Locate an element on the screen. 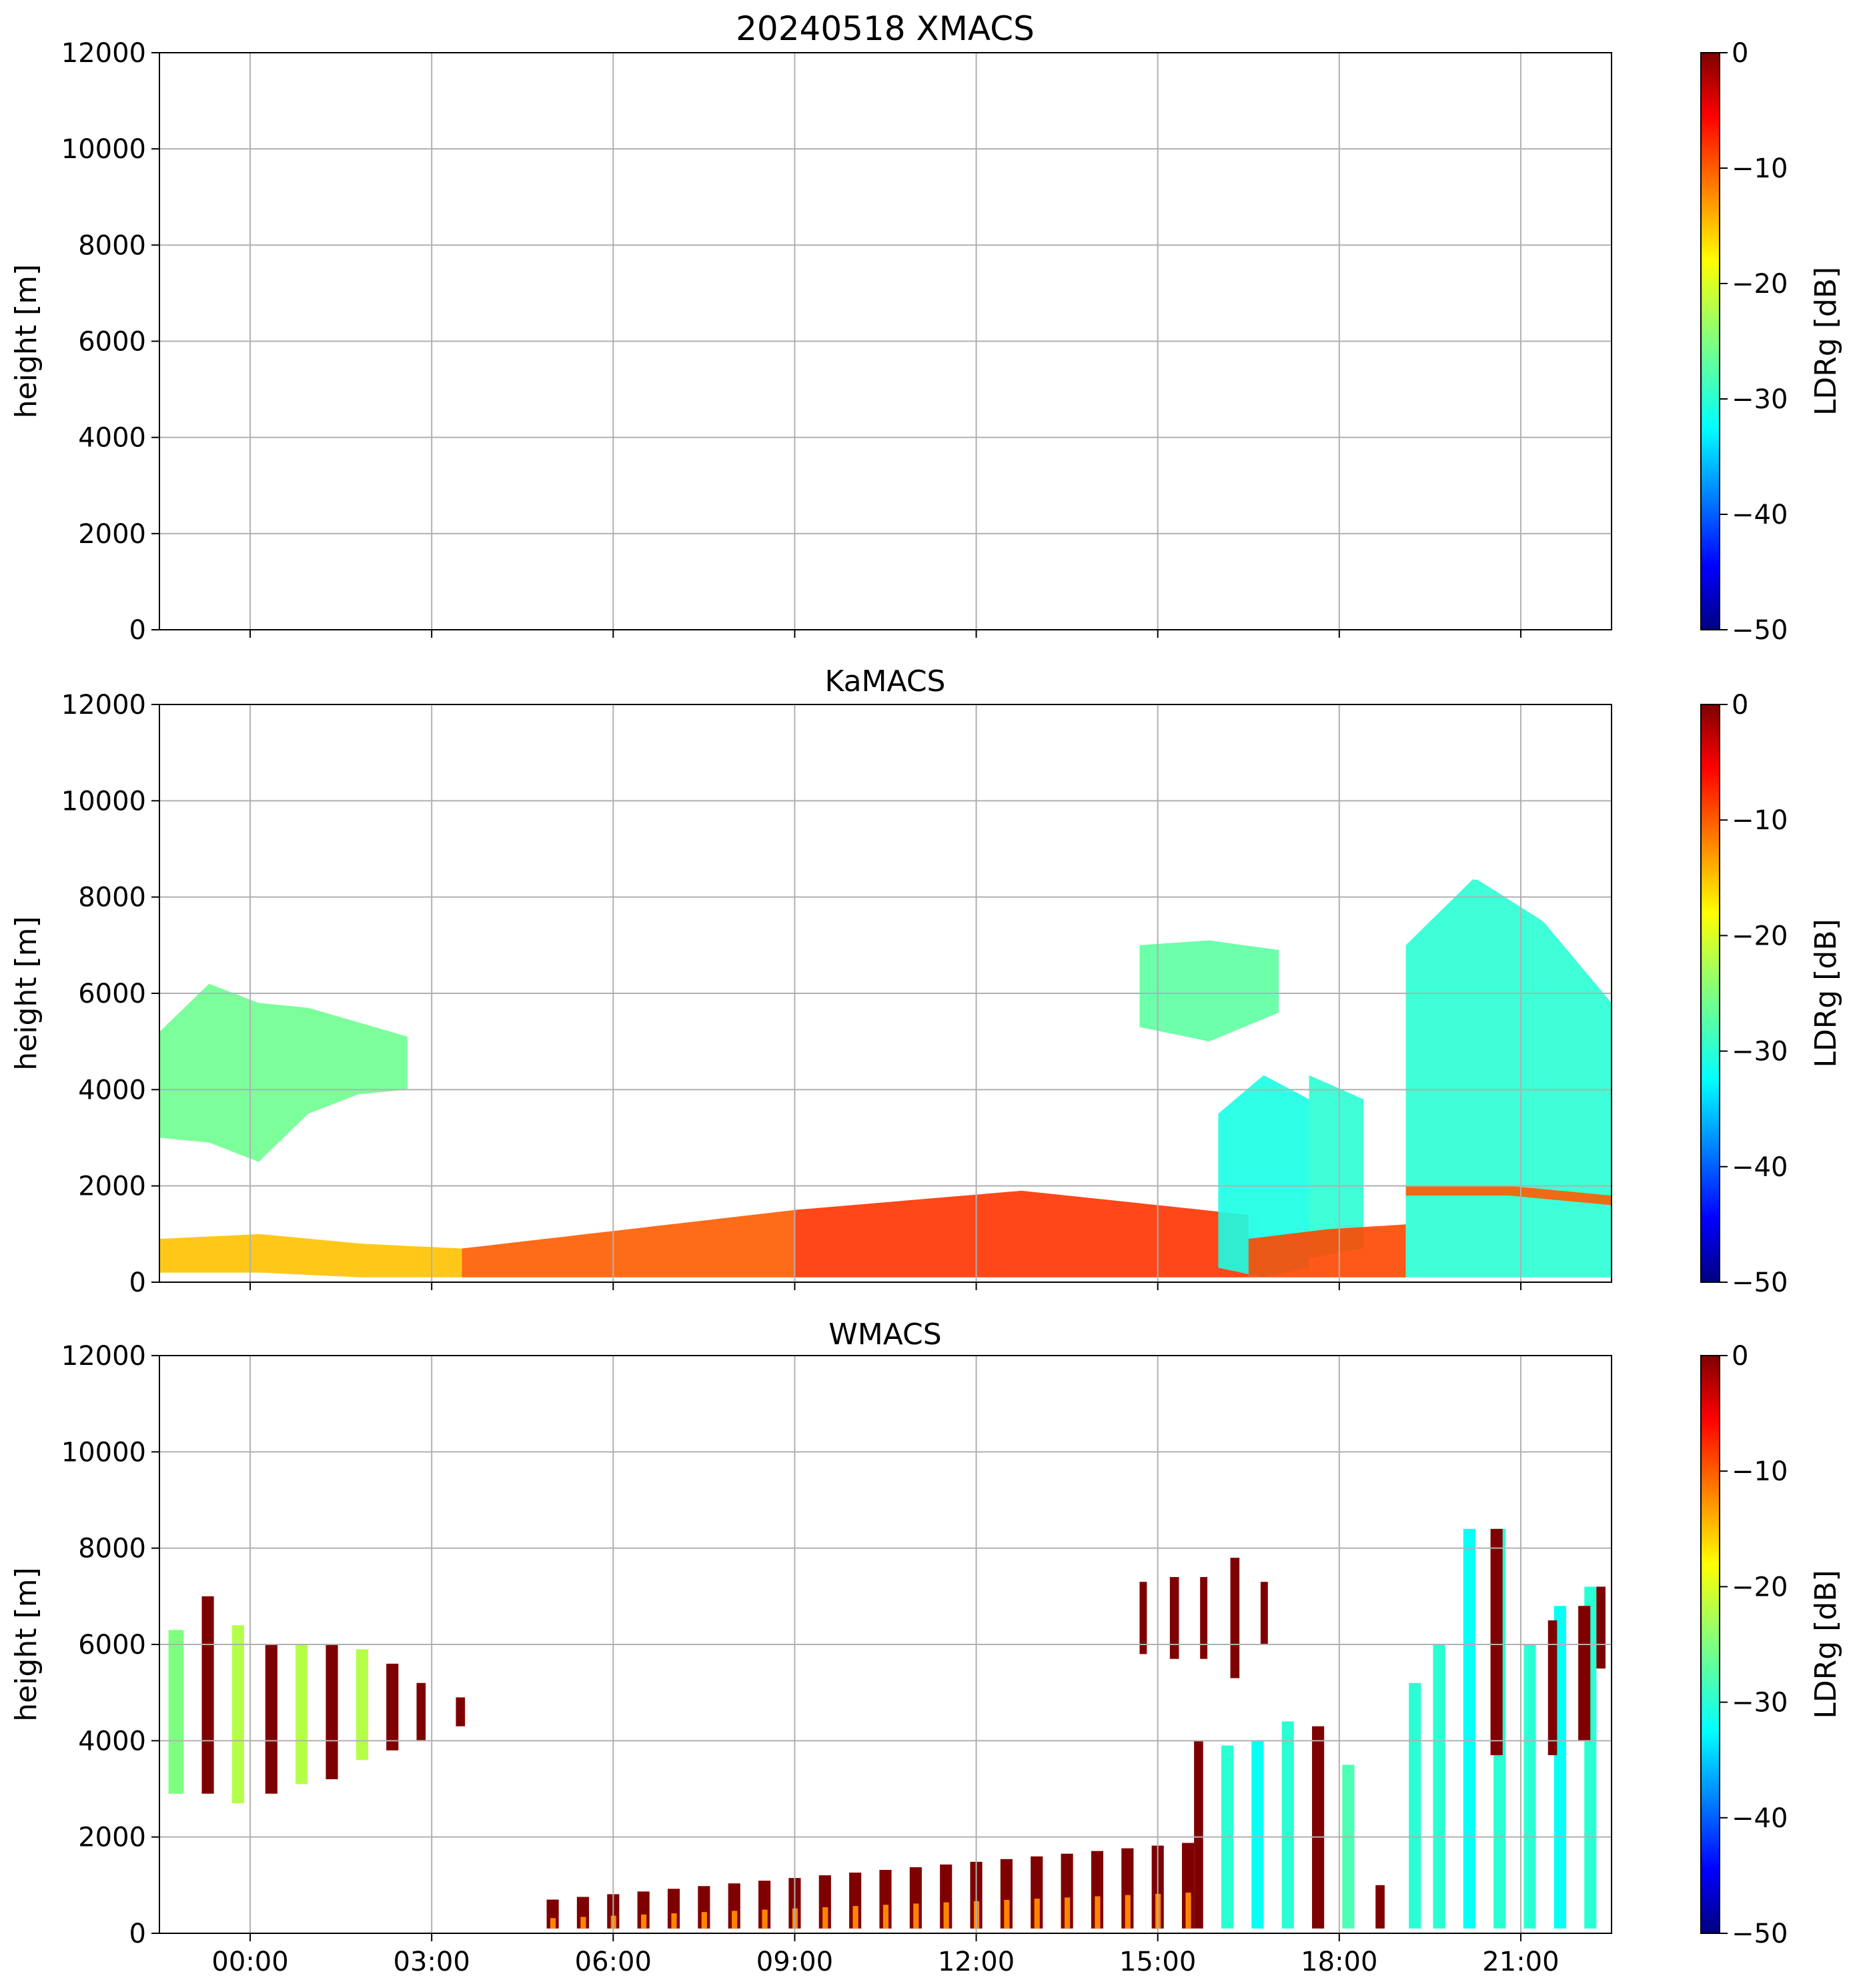 The image size is (1859, 1988). x-tick-label: 09:00 is located at coordinates (794, 1962).